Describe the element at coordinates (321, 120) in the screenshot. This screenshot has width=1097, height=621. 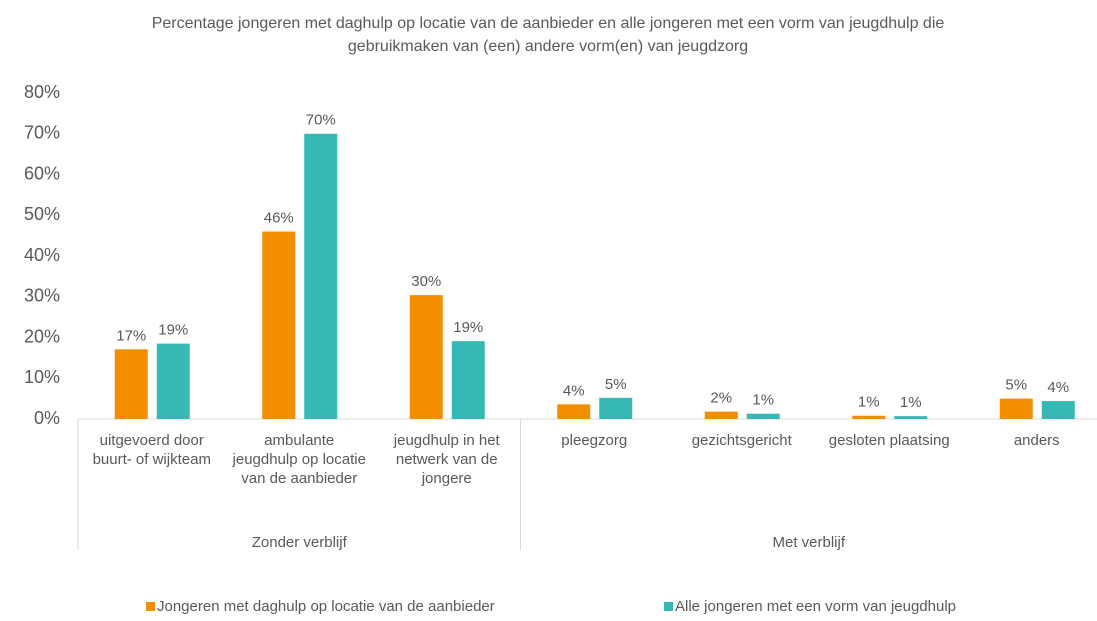
I see `data-label: 70%` at that location.